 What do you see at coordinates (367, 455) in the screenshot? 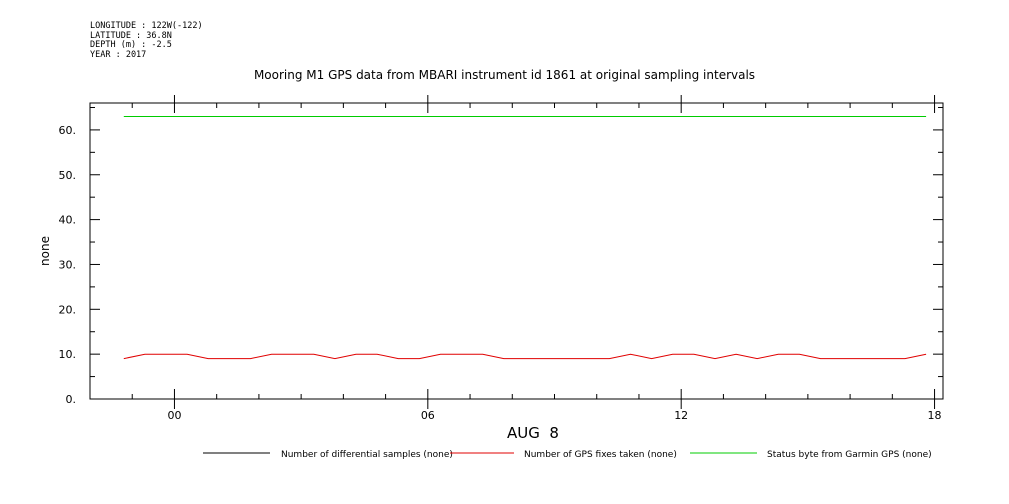
I see `legend-label-0: Number of differential samples (none)` at bounding box center [367, 455].